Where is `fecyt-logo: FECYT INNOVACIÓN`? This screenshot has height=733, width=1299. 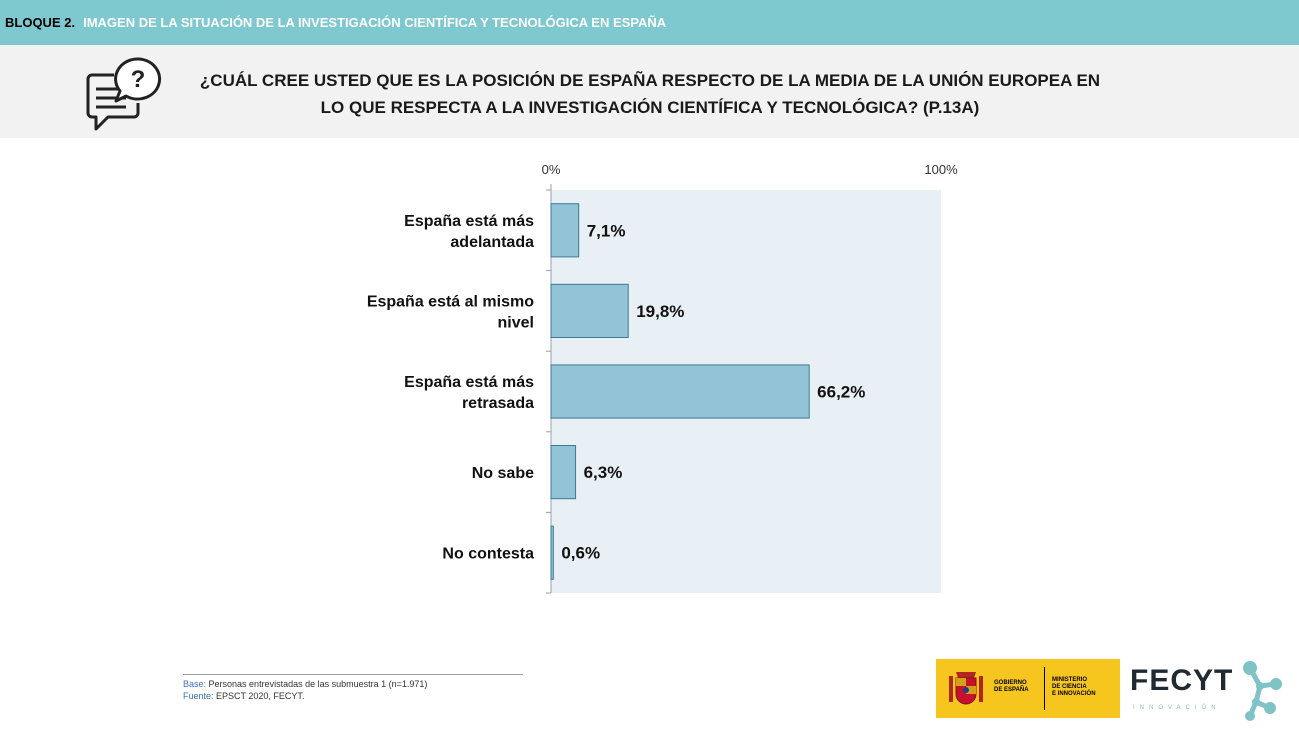 fecyt-logo: FECYT INNOVACIÓN is located at coordinates (1210, 690).